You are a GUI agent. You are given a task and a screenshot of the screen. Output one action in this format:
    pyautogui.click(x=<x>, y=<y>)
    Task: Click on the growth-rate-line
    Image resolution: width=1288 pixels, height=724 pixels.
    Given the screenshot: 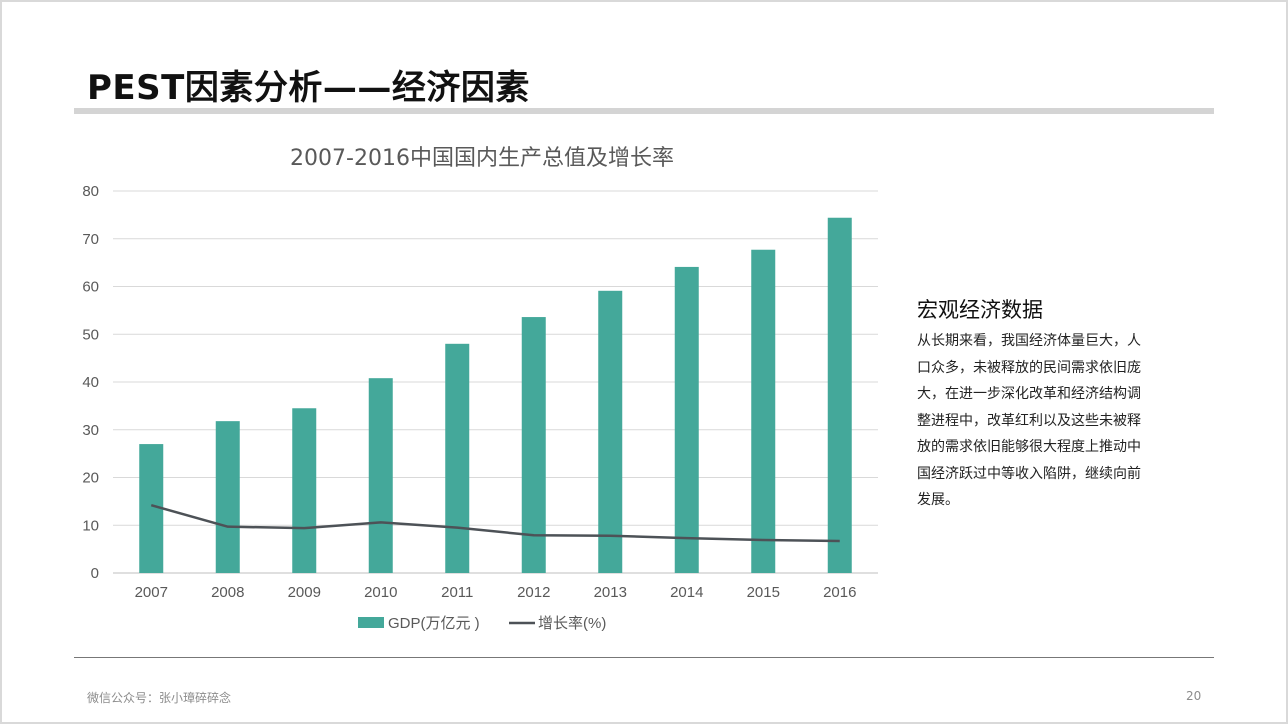 What is the action you would take?
    pyautogui.click(x=495, y=523)
    